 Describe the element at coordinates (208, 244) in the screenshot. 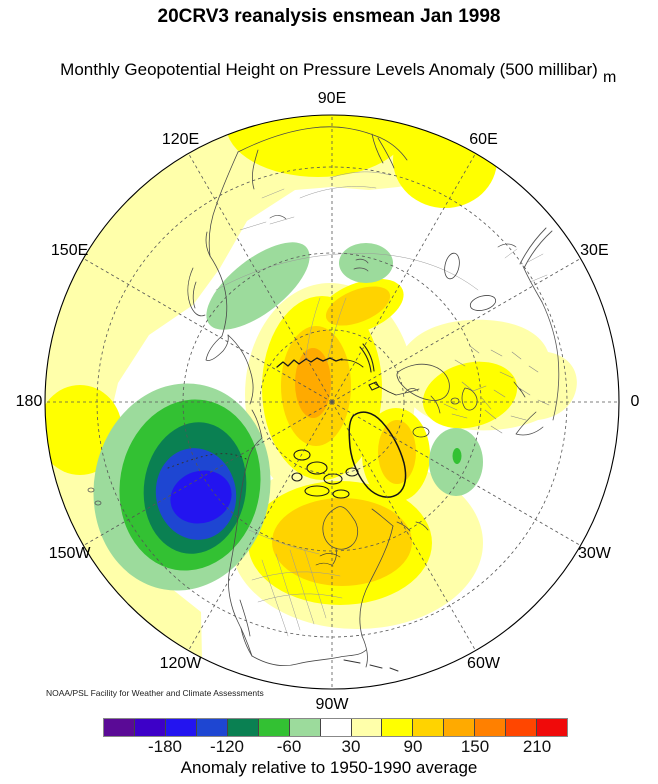

I see `coast-korea` at that location.